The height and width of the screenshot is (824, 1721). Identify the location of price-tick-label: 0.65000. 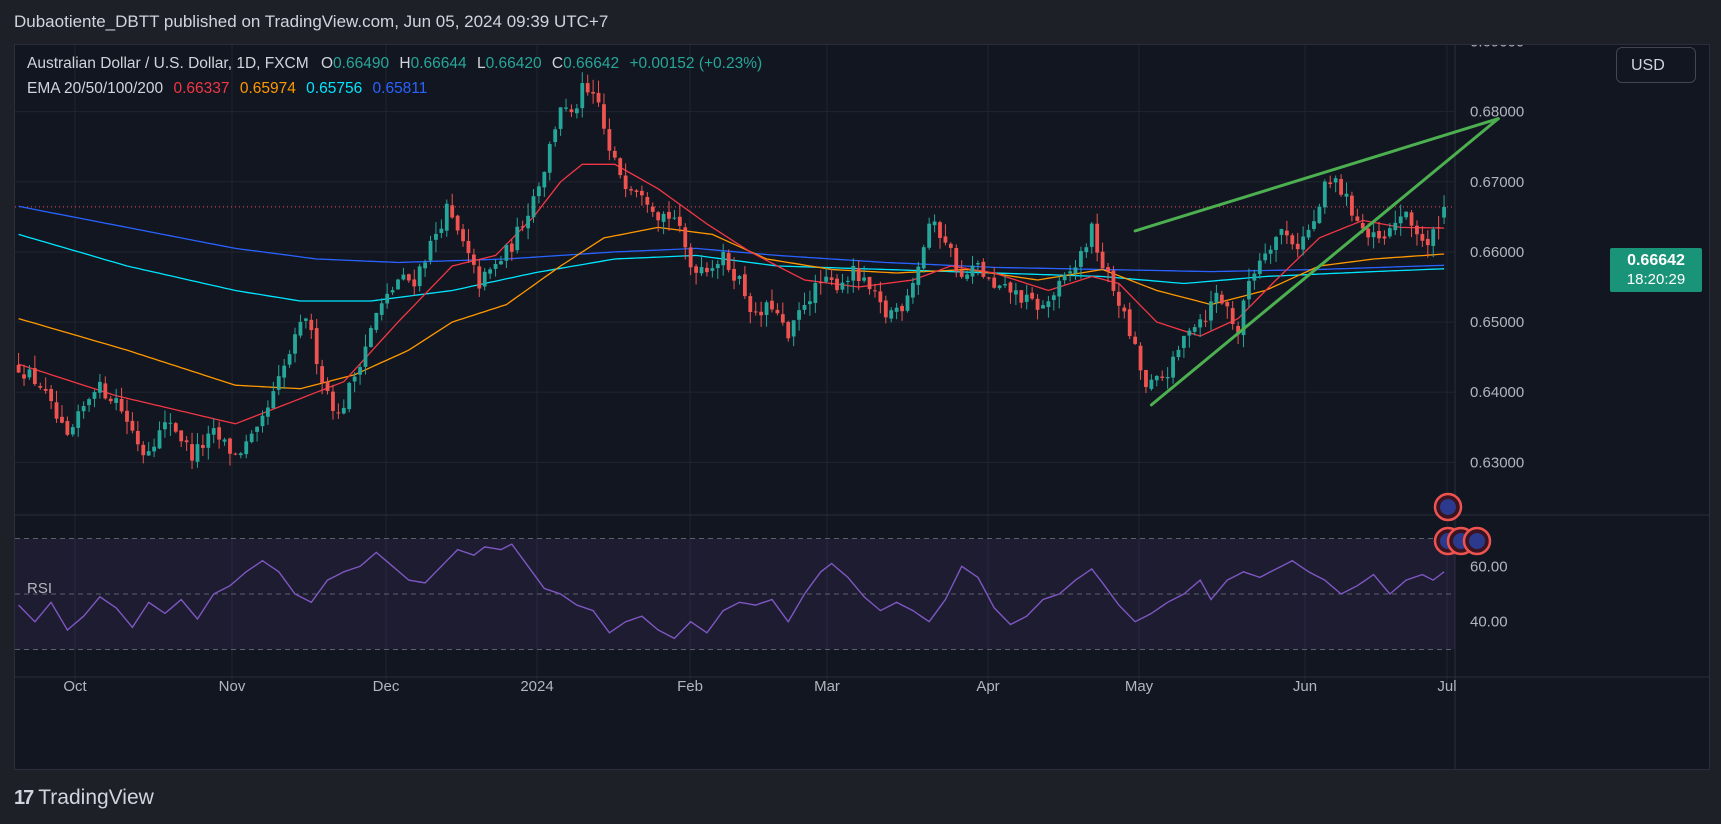
(1497, 322).